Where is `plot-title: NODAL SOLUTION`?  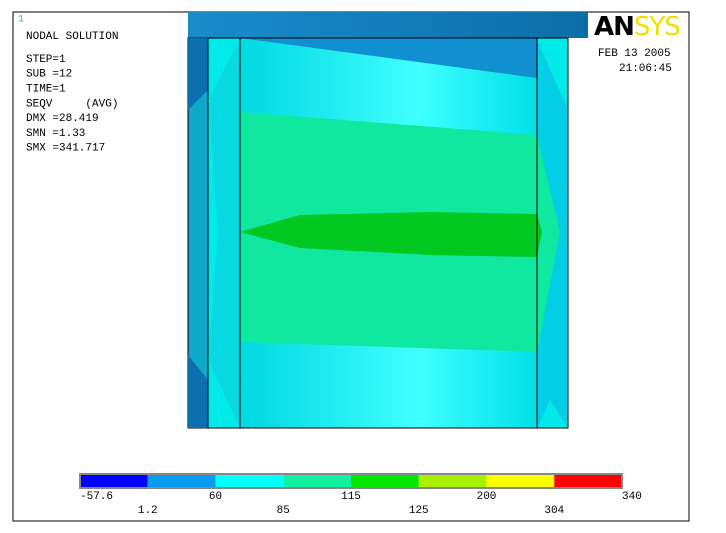
plot-title: NODAL SOLUTION is located at coordinates (72, 37).